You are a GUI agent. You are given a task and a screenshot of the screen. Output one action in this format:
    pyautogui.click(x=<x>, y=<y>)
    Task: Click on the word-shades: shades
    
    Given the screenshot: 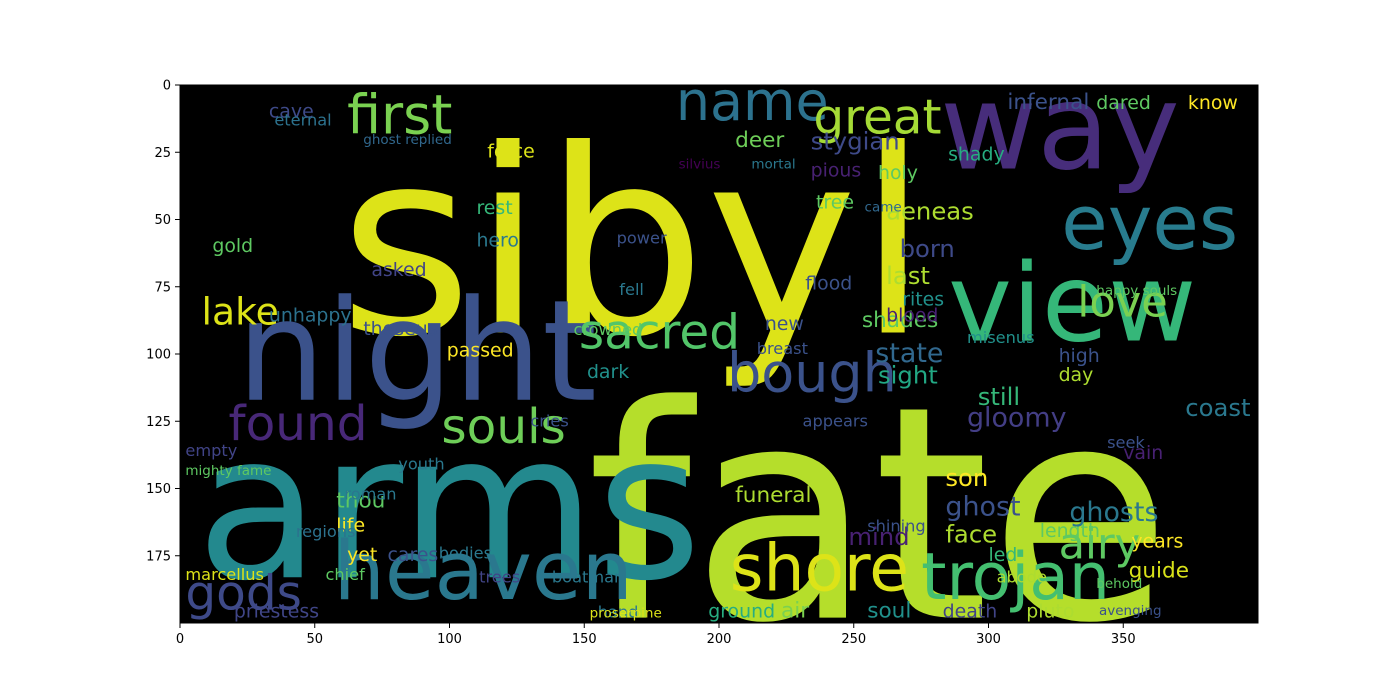 What is the action you would take?
    pyautogui.click(x=900, y=320)
    